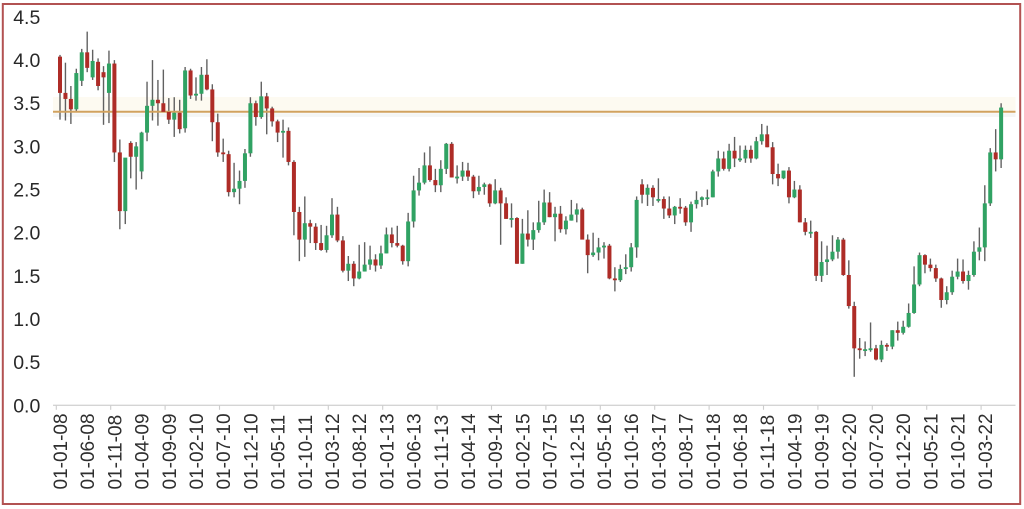 This screenshot has height=509, width=1024. I want to click on svg-text: 01-11-08, so click(115, 452).